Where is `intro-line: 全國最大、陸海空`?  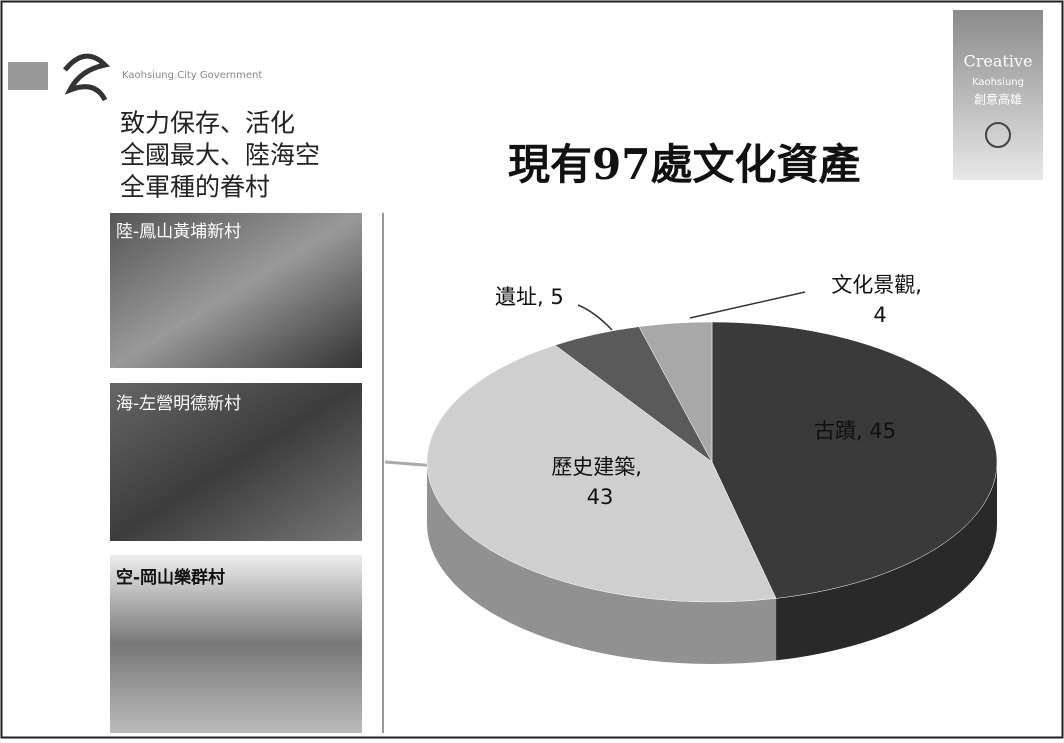
intro-line: 全國最大、陸海空 is located at coordinates (220, 155).